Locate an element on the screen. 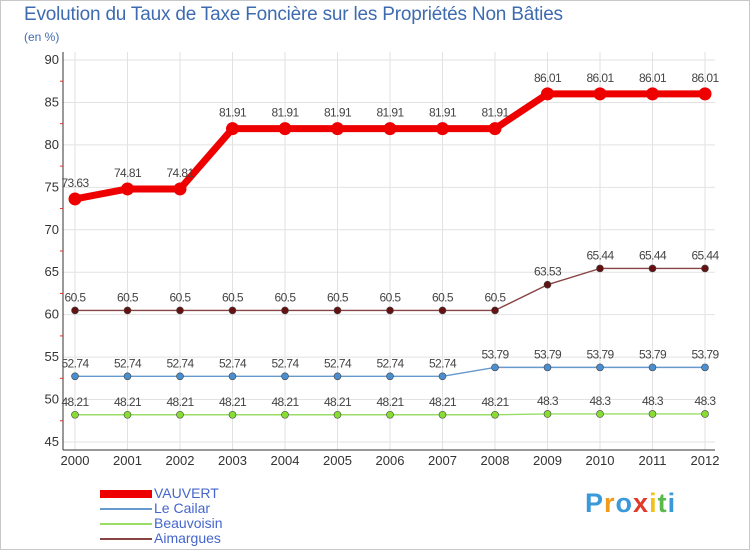 The width and height of the screenshot is (750, 550). logo-letter: r is located at coordinates (610, 503).